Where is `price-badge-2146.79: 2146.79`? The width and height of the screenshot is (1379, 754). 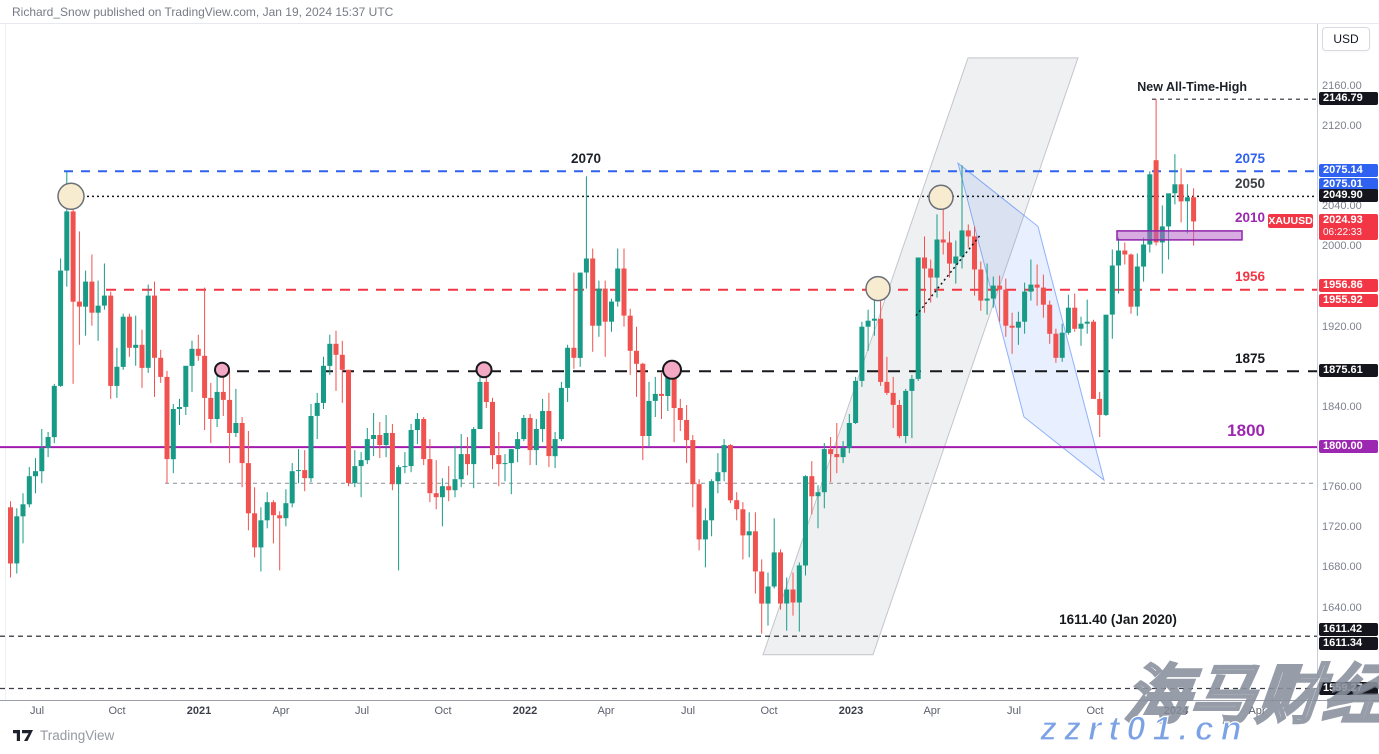
price-badge-2146.79: 2146.79 is located at coordinates (1348, 98).